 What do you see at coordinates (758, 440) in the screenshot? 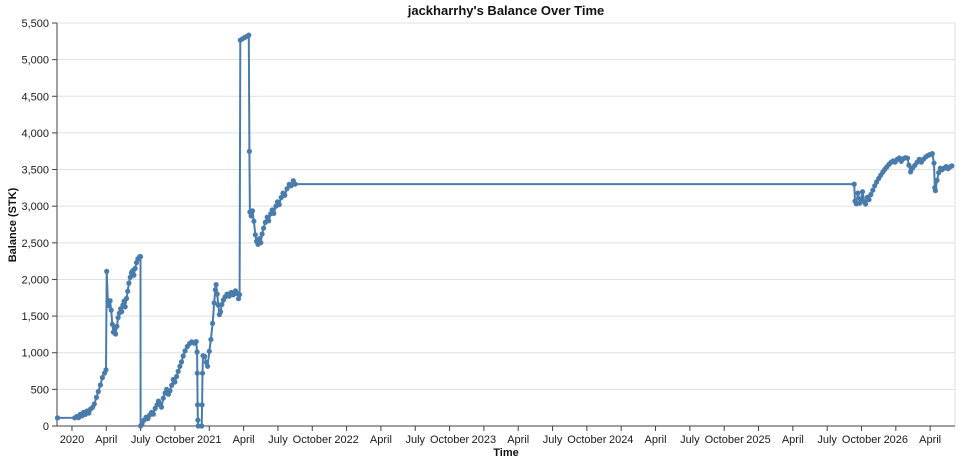
I see `x-tick-label: 2025` at bounding box center [758, 440].